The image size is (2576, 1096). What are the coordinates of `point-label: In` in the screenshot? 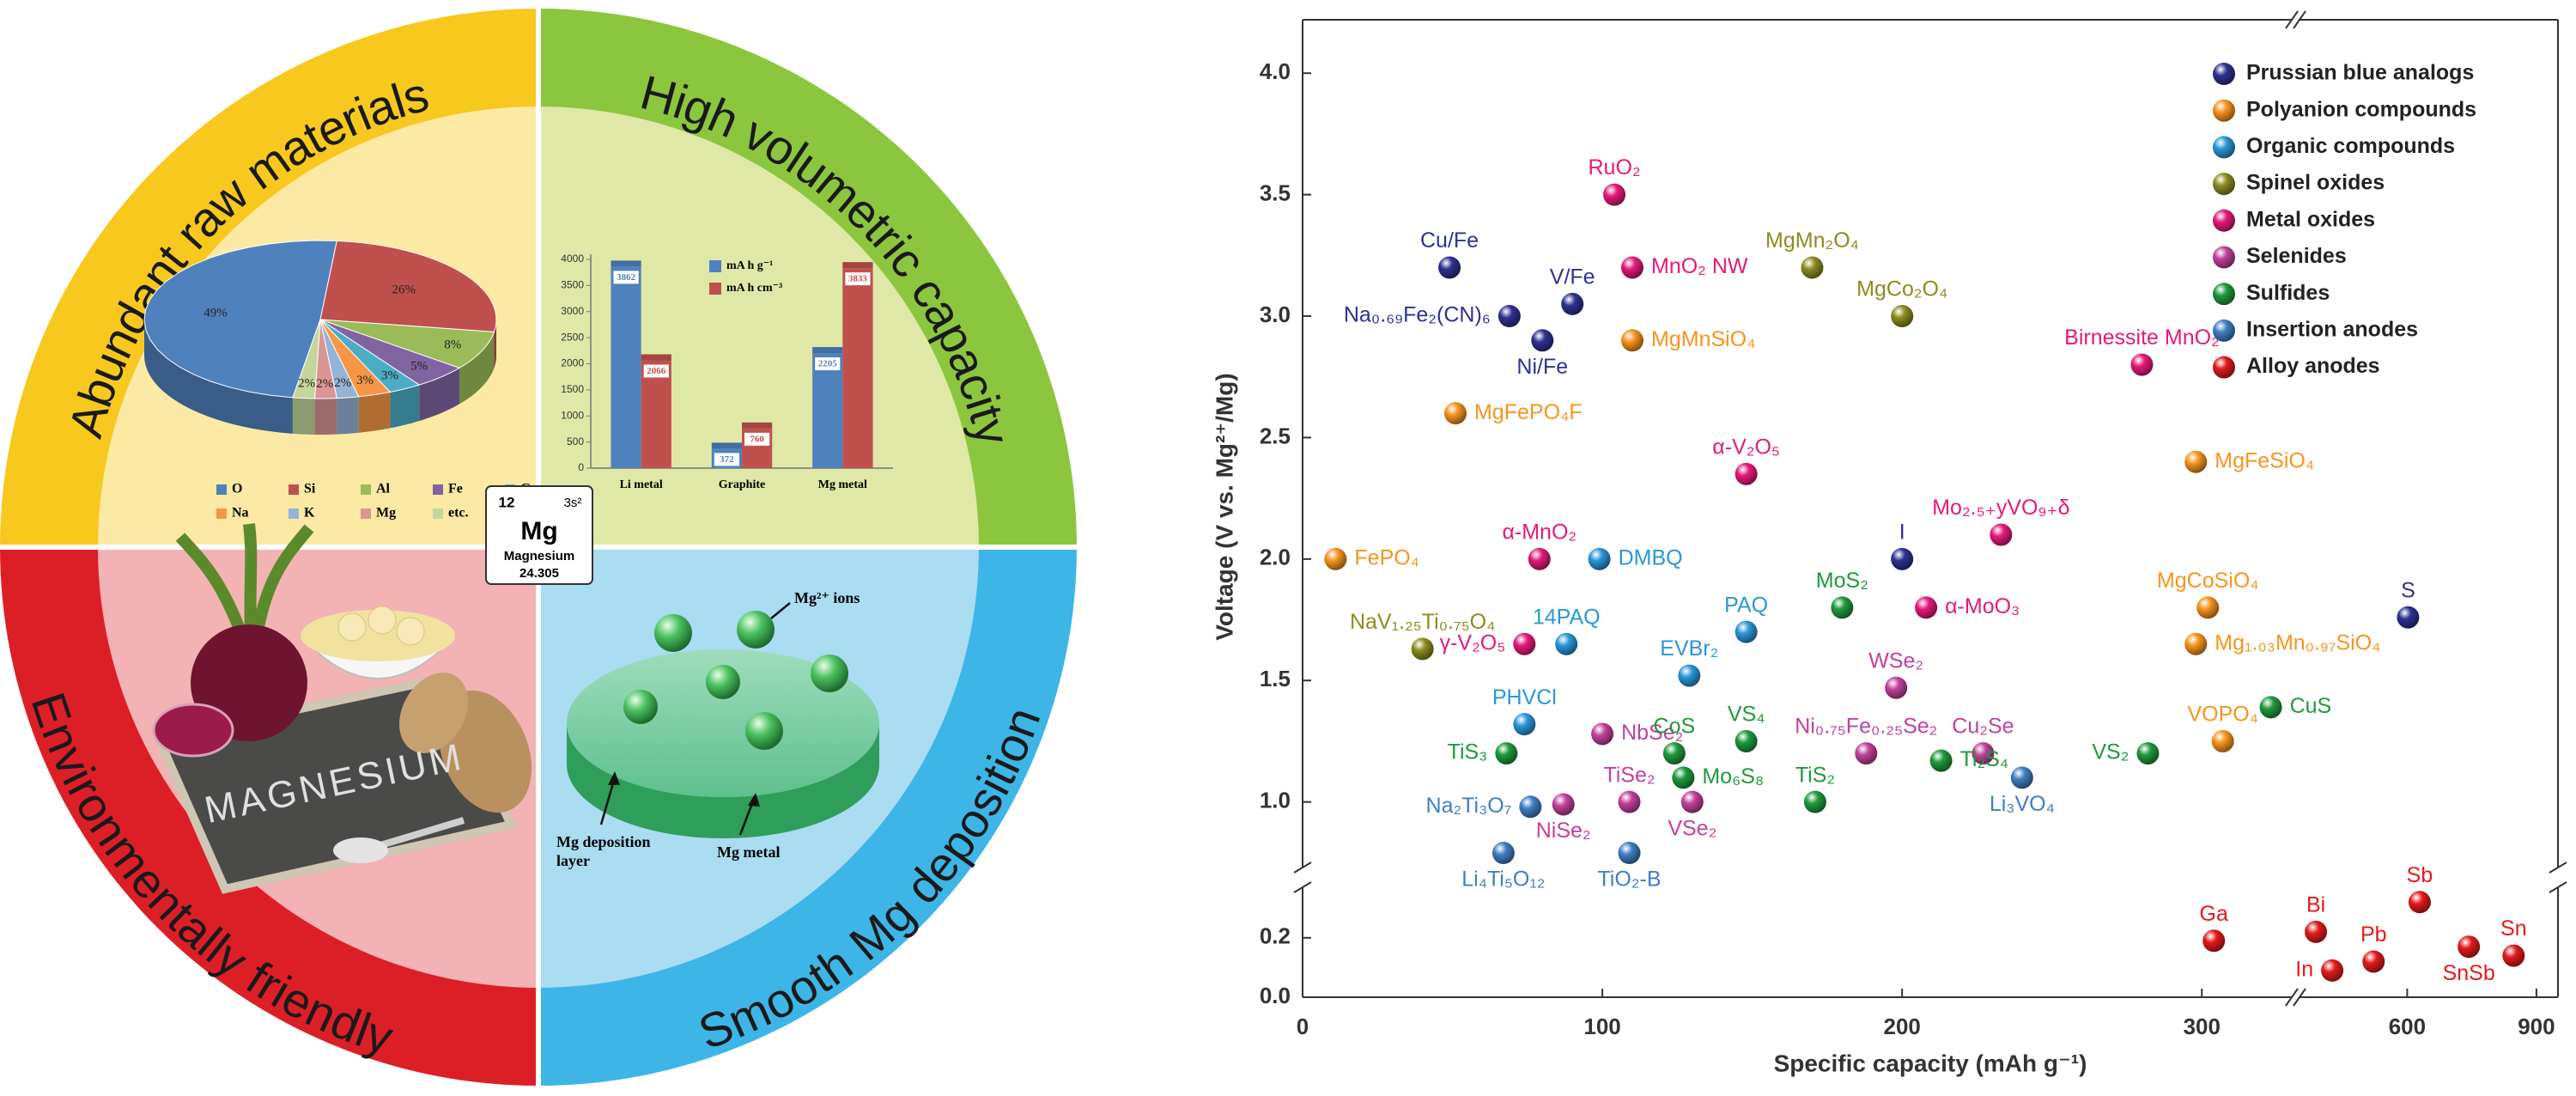 It's located at (2304, 969).